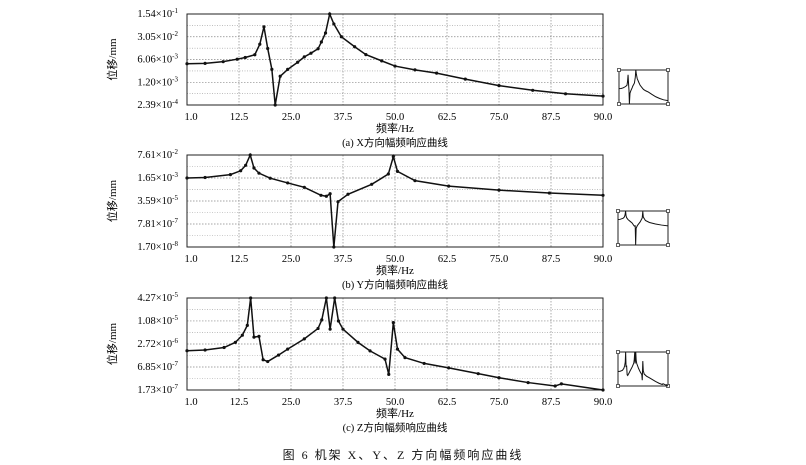  What do you see at coordinates (343, 259) in the screenshot?
I see `x-tick-label: 37.5` at bounding box center [343, 259].